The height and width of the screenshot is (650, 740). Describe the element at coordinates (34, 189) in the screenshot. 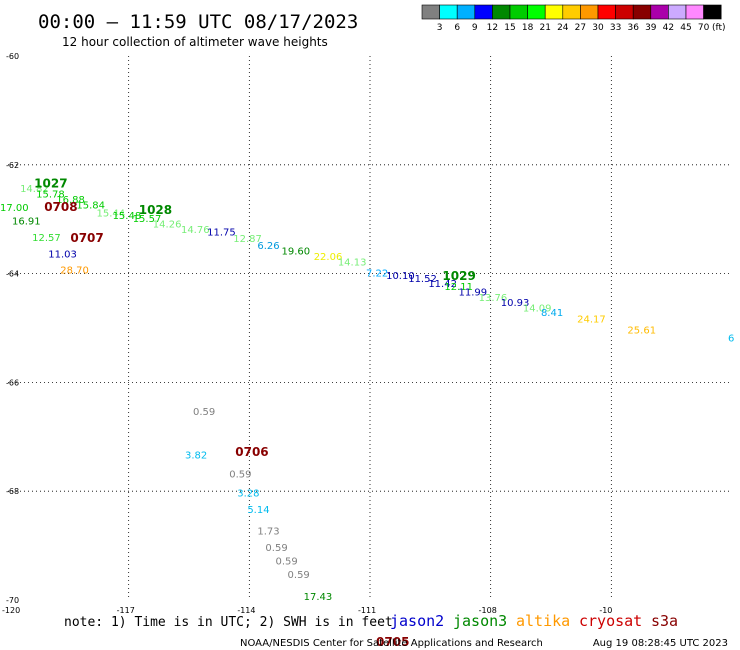

I see `wave-height-point: 14.82` at that location.